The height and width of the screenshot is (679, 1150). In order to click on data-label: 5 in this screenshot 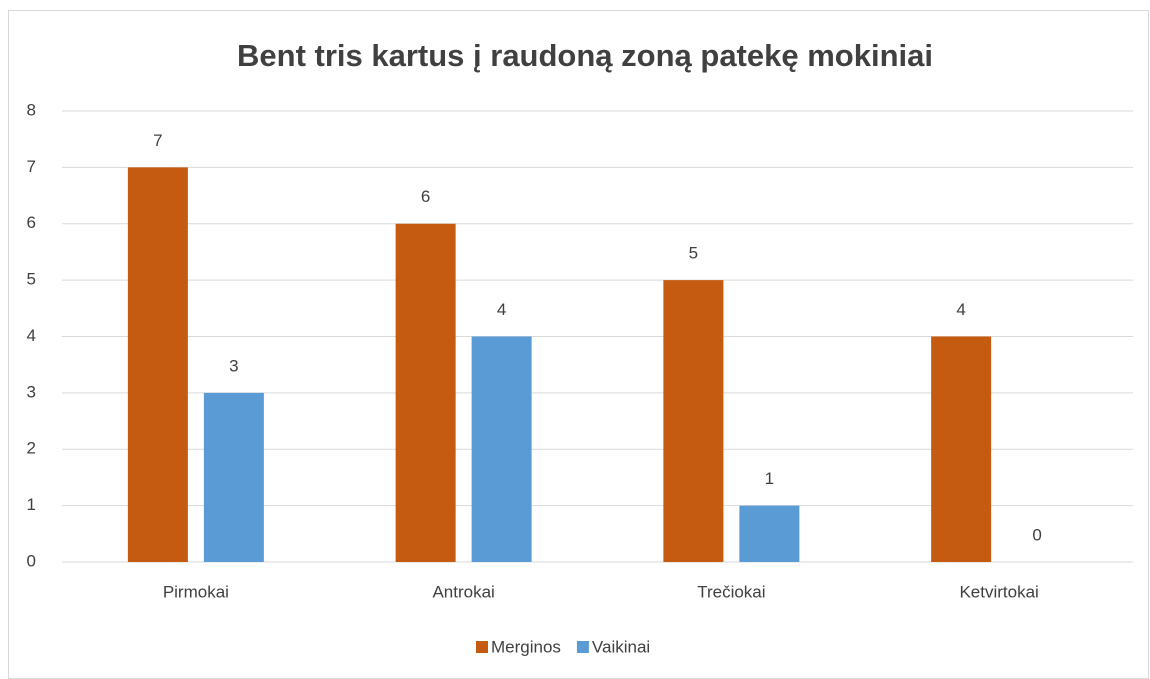, I will do `click(693, 253)`.